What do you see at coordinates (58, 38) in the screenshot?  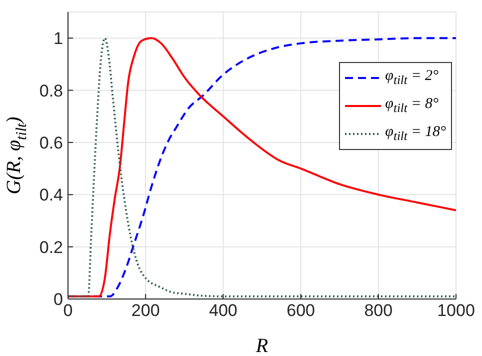 I see `y-tick-label: 1` at bounding box center [58, 38].